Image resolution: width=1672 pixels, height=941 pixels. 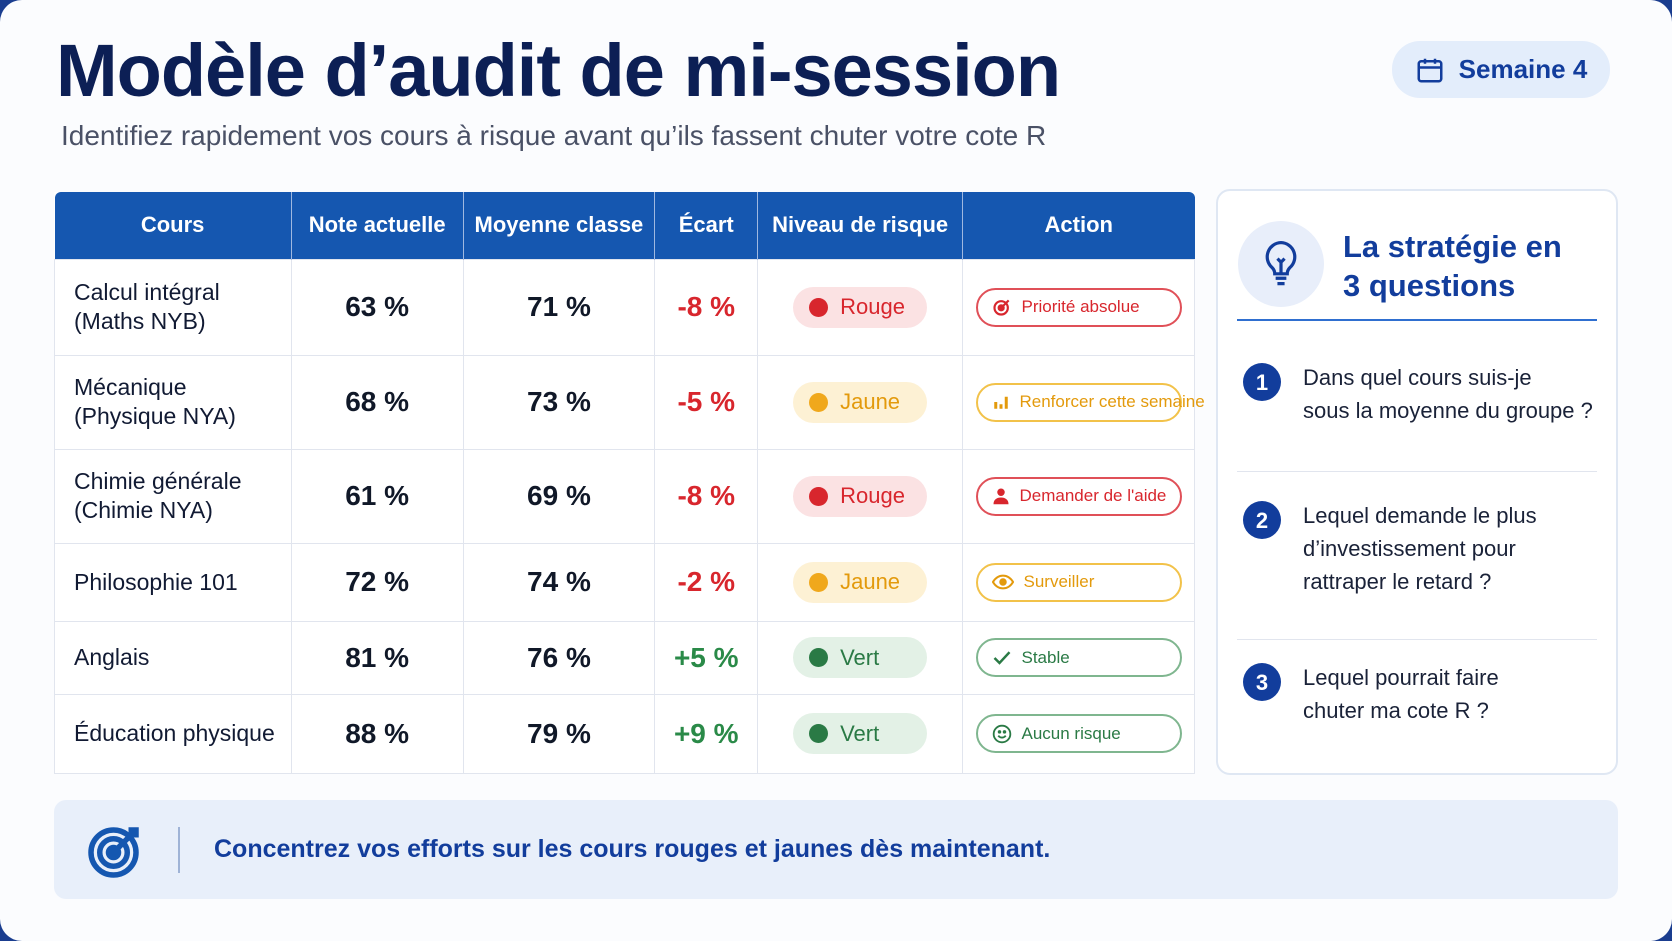 I want to click on question-number: 3, so click(x=1262, y=682).